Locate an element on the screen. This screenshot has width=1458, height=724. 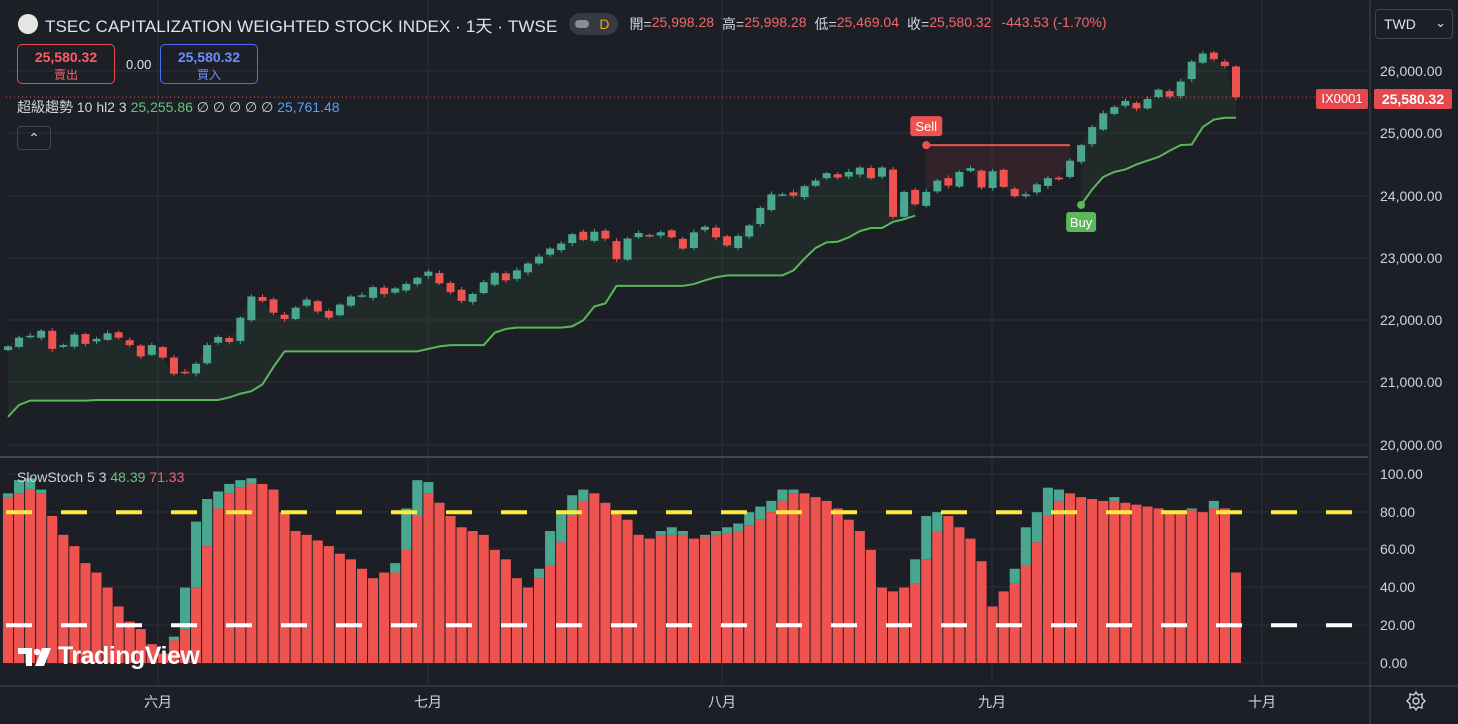
stoch-tick: 60.00 is located at coordinates (1398, 549).